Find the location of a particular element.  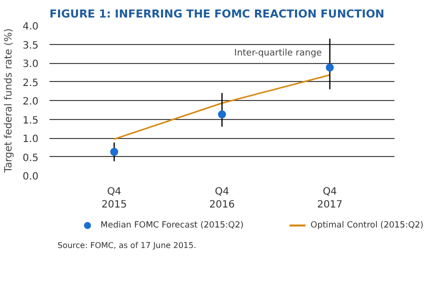

y-tick-label: 0.5 is located at coordinates (30, 158).